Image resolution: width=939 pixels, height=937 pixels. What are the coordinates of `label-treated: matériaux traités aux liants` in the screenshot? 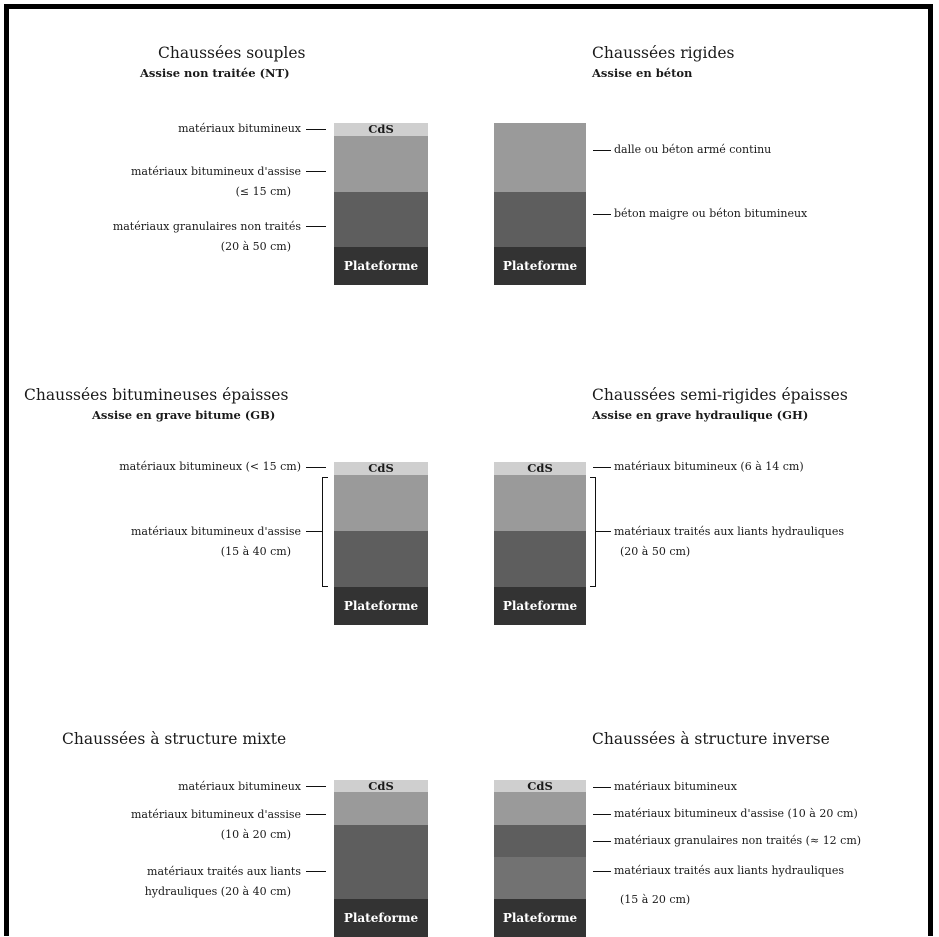 It's located at (224, 871).